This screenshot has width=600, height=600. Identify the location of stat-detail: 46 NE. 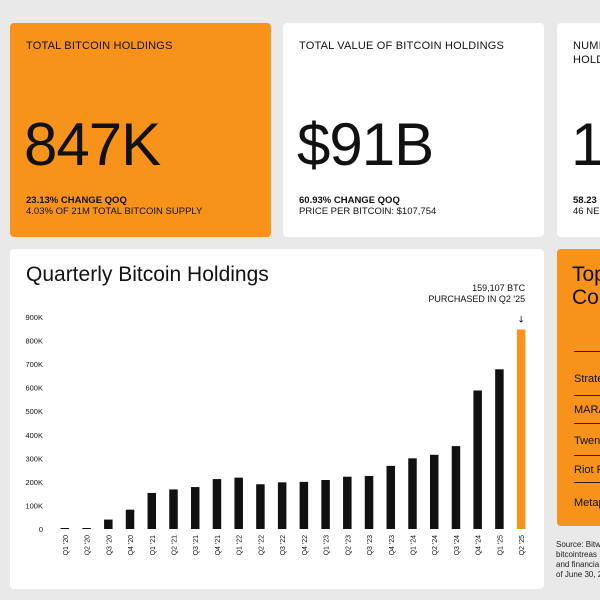
(586, 211).